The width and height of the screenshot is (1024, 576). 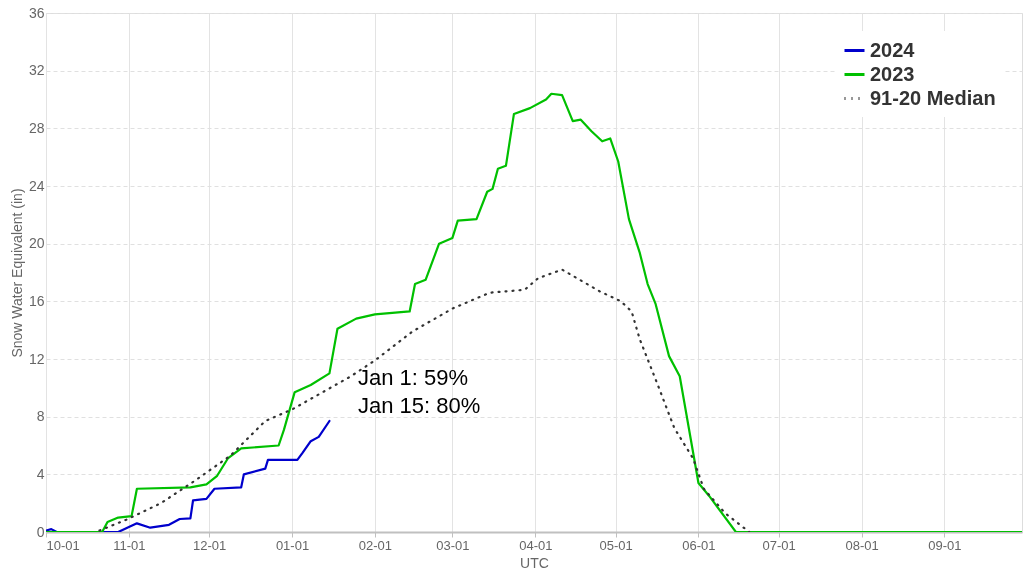 I want to click on x-tick-label: 09-01, so click(x=945, y=545).